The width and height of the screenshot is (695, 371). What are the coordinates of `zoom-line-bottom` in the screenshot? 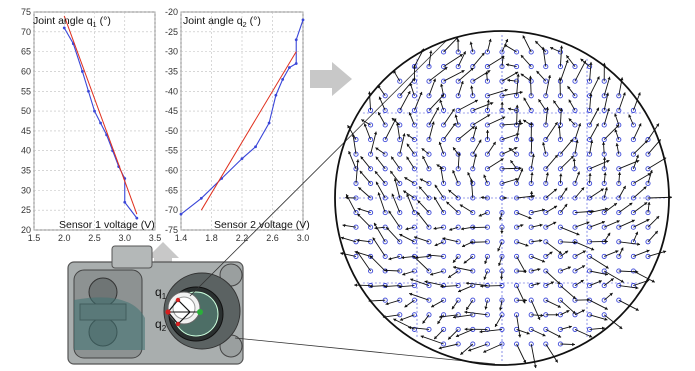 It's located at (365, 351).